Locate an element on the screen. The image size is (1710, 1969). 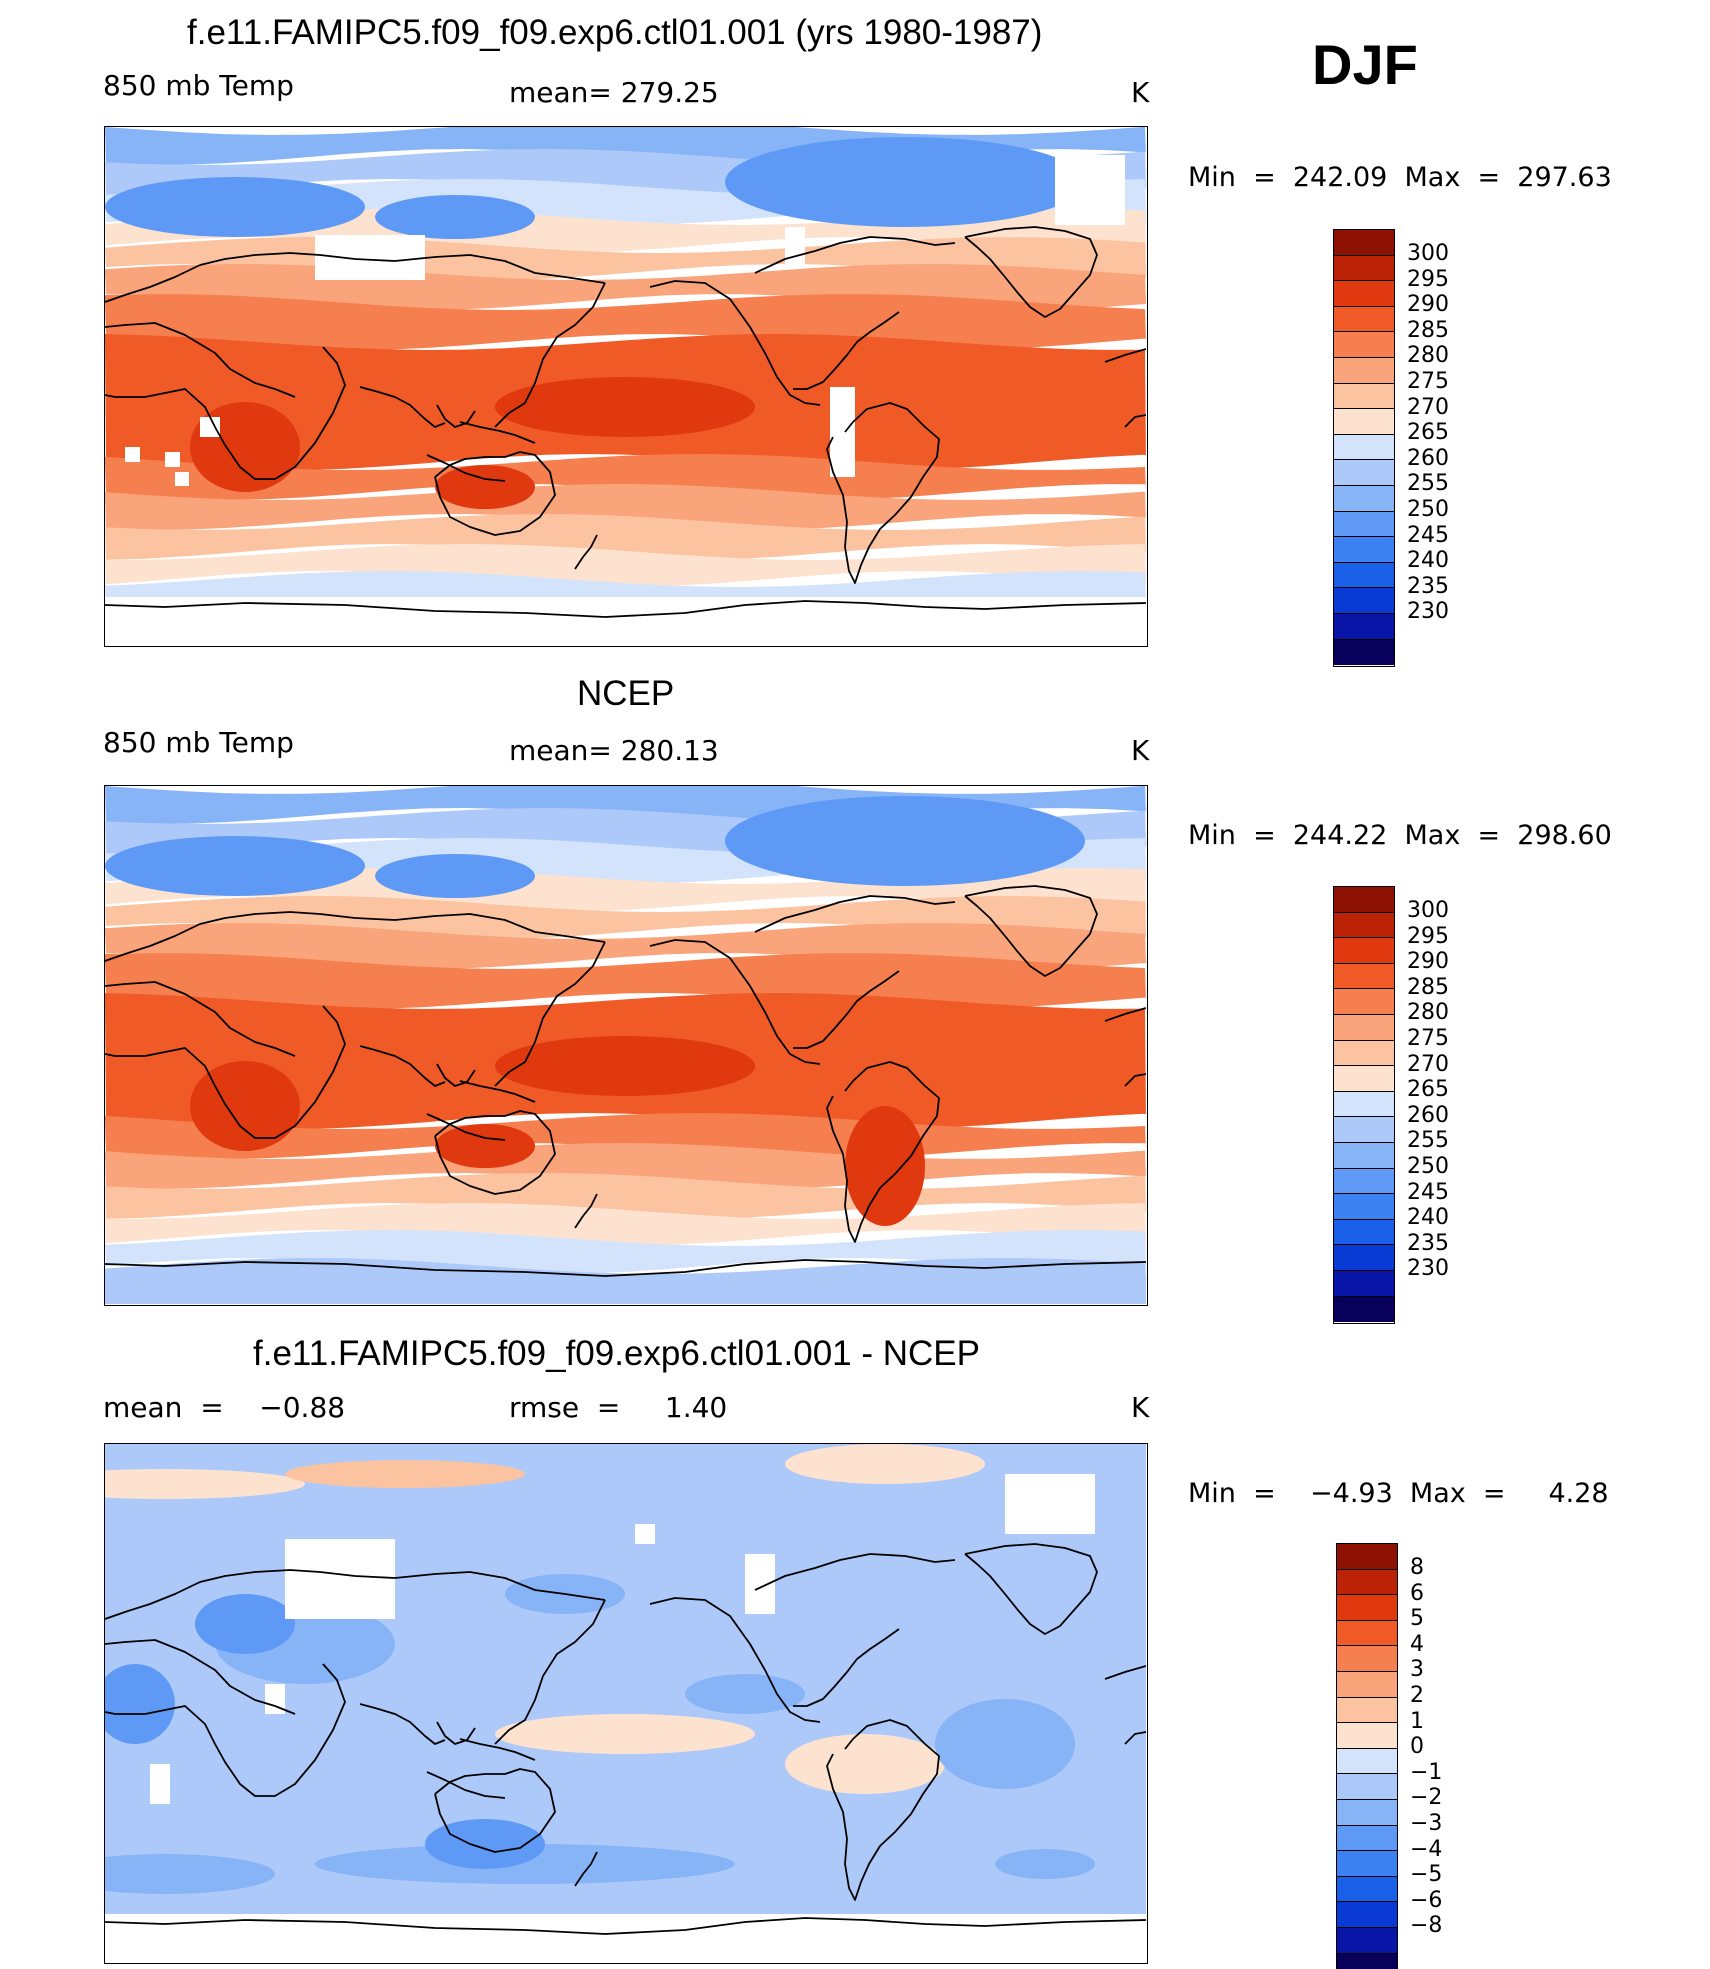
colorbar-tick-label: 280 is located at coordinates (1428, 1013).